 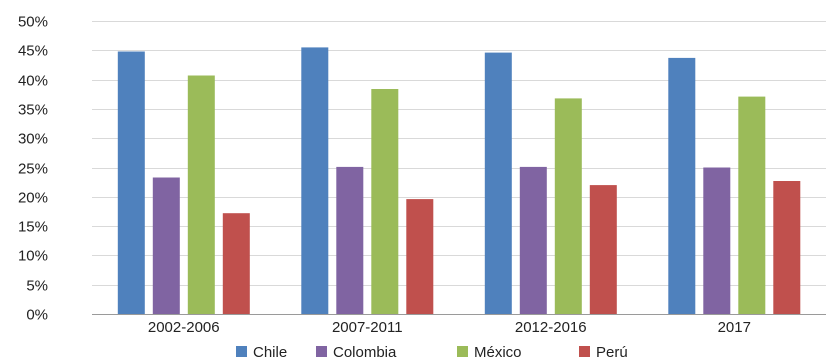 What do you see at coordinates (551, 327) in the screenshot?
I see `x-tick-label: 2012-2016` at bounding box center [551, 327].